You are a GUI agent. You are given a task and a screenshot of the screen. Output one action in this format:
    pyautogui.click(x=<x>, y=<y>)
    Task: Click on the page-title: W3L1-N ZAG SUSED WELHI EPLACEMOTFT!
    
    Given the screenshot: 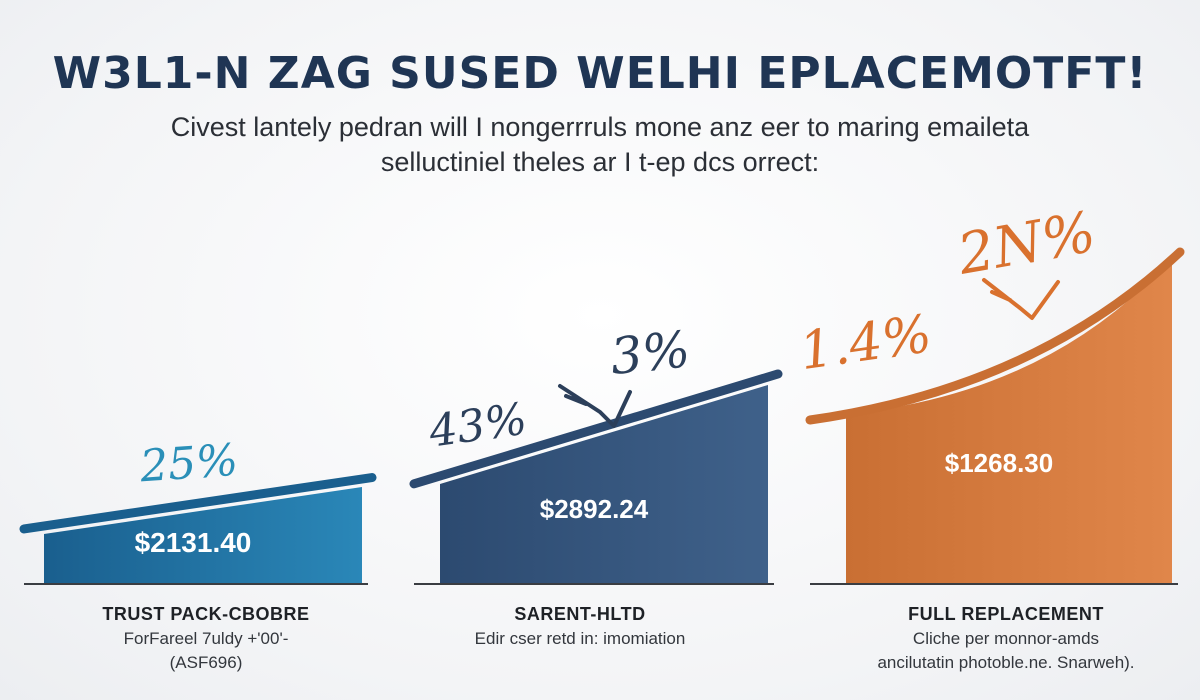 What is the action you would take?
    pyautogui.click(x=600, y=73)
    